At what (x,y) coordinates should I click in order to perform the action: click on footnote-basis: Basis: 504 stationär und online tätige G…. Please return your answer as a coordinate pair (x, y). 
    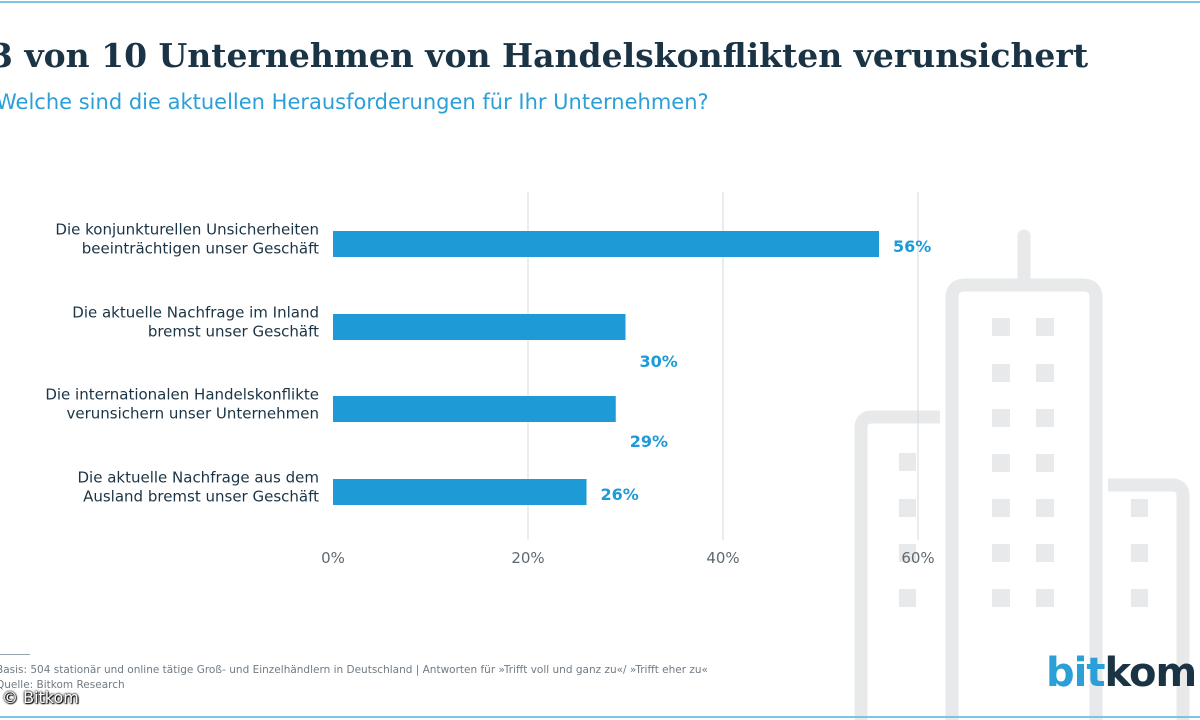
    Looking at the image, I should click on (354, 670).